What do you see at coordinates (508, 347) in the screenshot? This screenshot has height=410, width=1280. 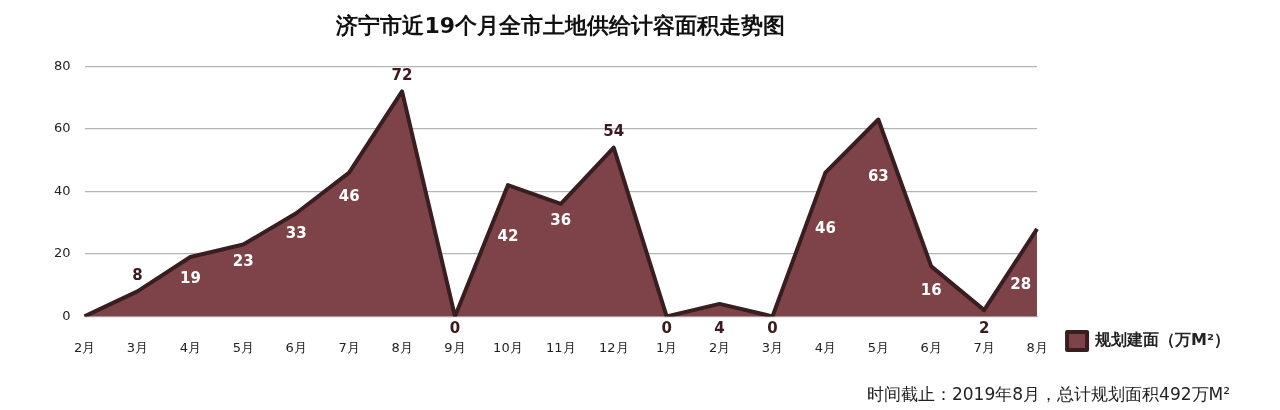 I see `x-tick-label: 10月` at bounding box center [508, 347].